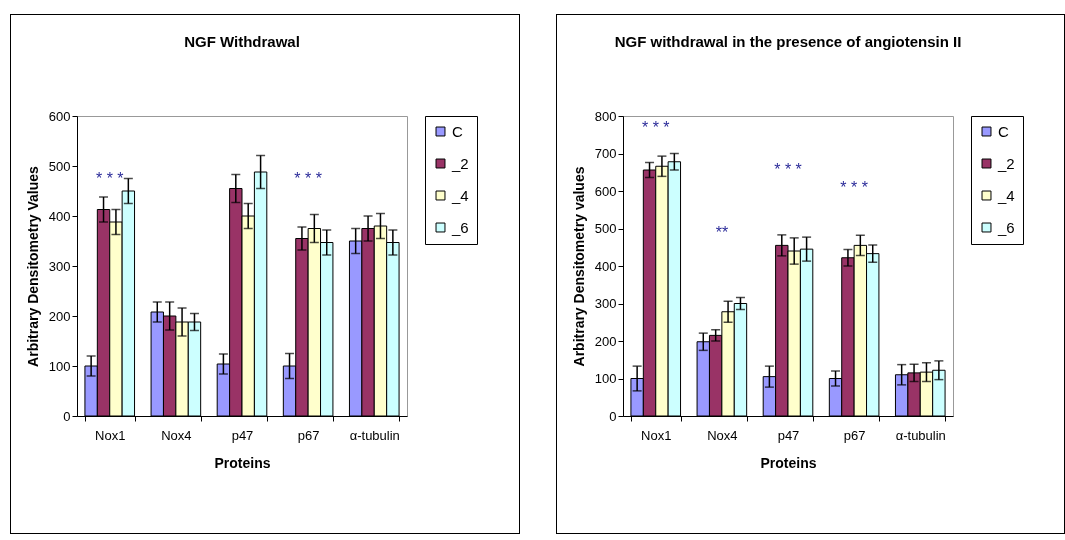 The height and width of the screenshot is (540, 1065). Describe the element at coordinates (721, 232) in the screenshot. I see `annotation: **` at that location.